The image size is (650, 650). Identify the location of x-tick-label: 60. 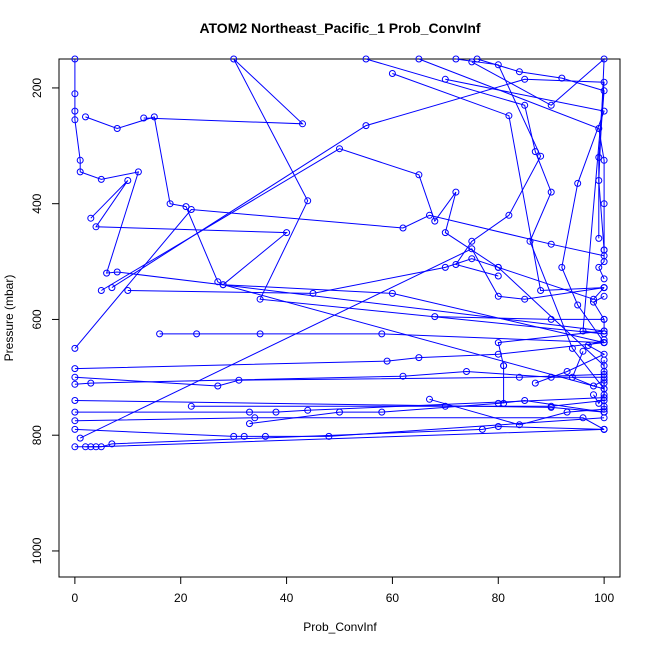
(393, 598).